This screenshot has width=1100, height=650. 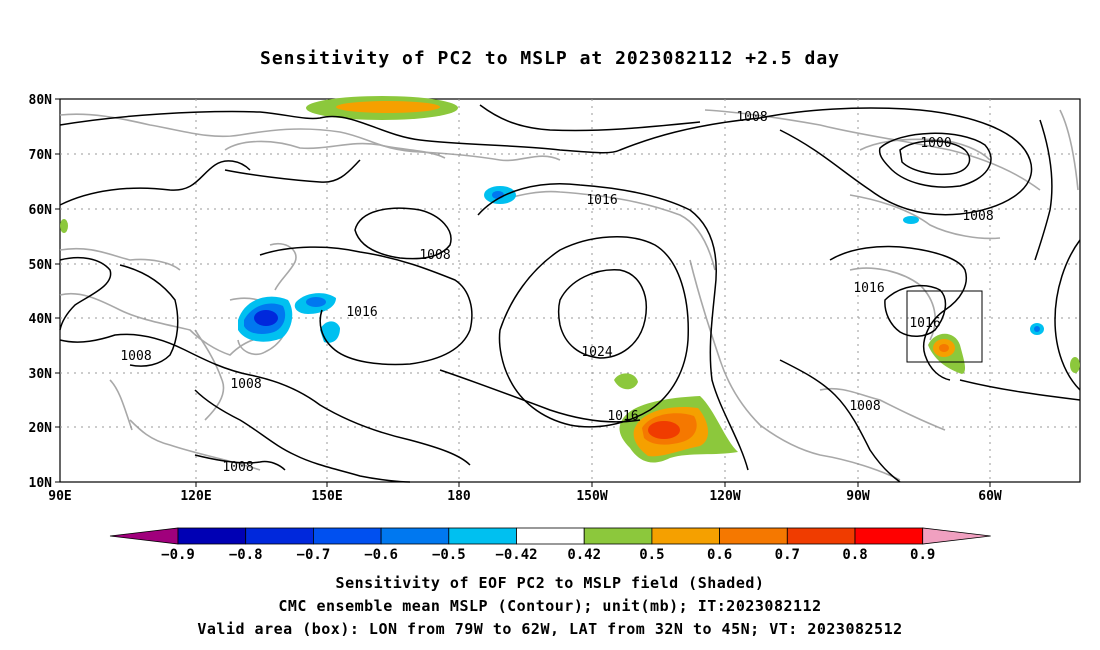 What do you see at coordinates (41, 265) in the screenshot?
I see `lat-label: 50N` at bounding box center [41, 265].